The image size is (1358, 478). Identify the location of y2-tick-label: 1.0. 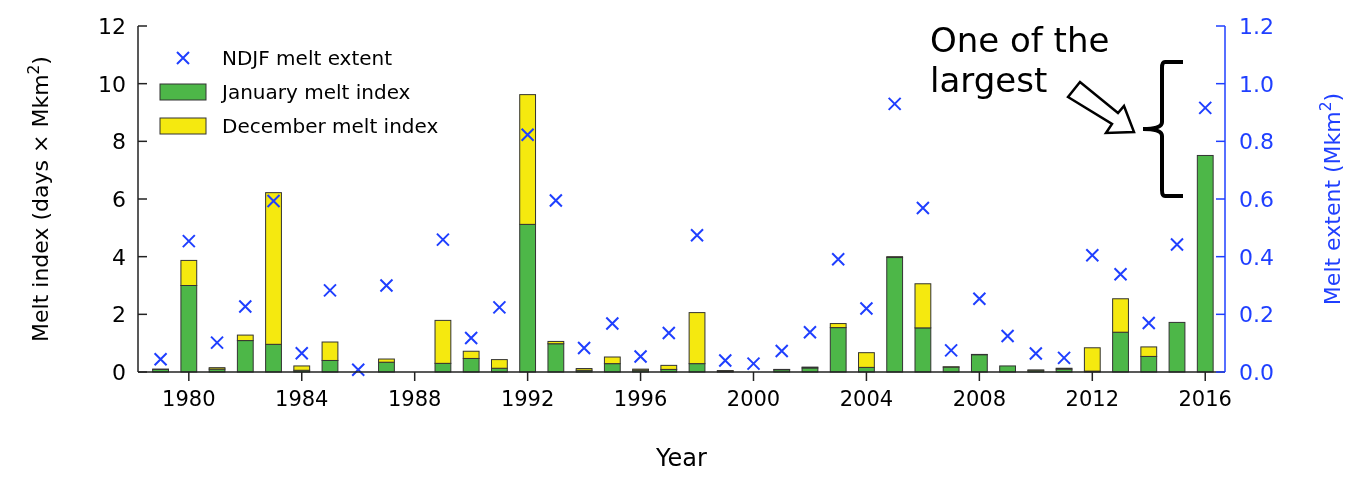
(1256, 84).